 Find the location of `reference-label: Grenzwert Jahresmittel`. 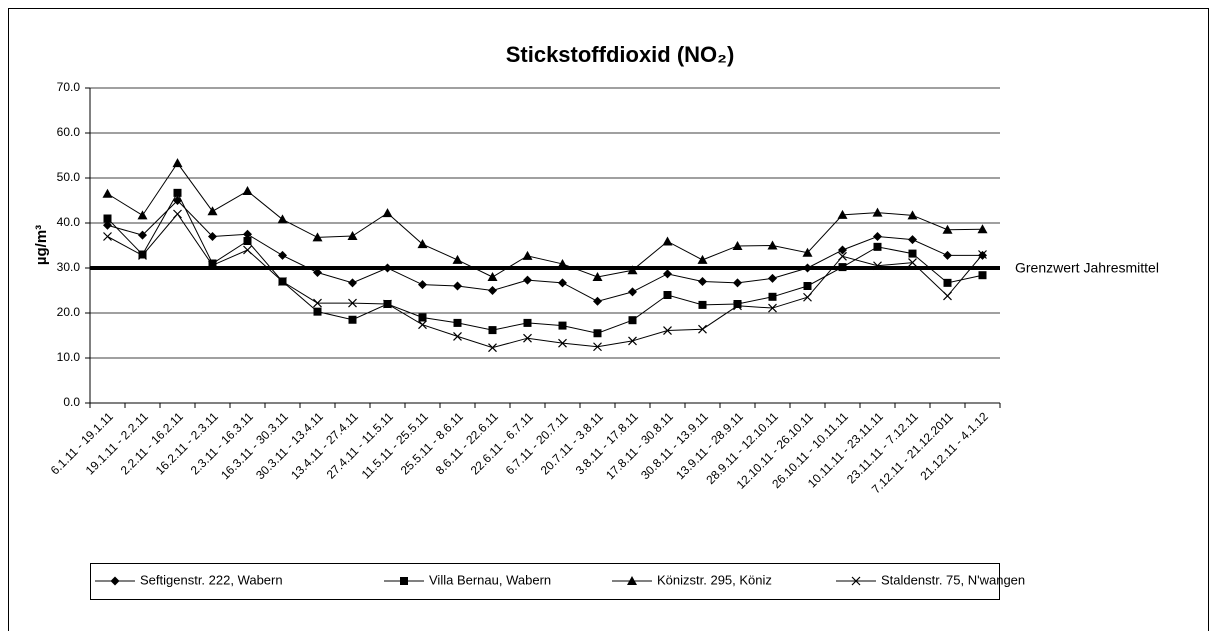

reference-label: Grenzwert Jahresmittel is located at coordinates (1087, 268).